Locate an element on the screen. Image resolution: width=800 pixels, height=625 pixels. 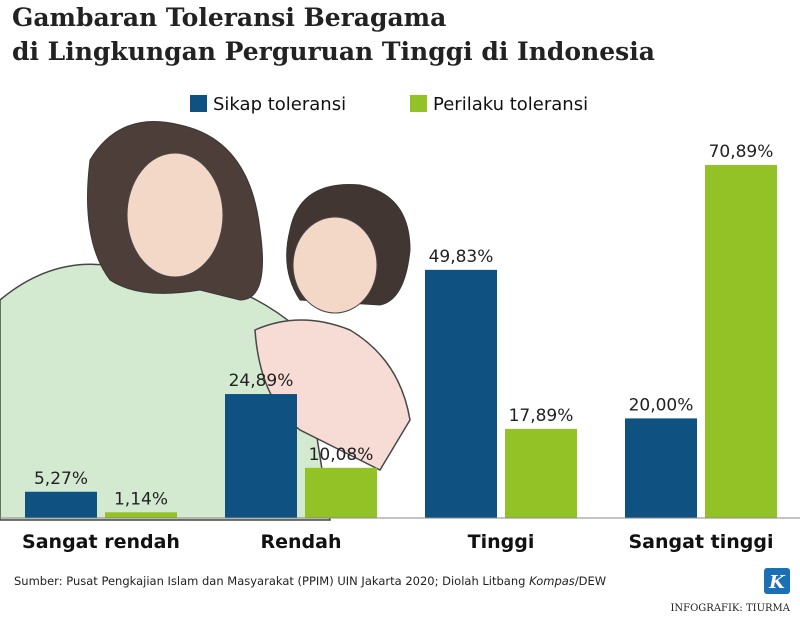
x-tick-label: Sangat tinggi is located at coordinates (701, 542).